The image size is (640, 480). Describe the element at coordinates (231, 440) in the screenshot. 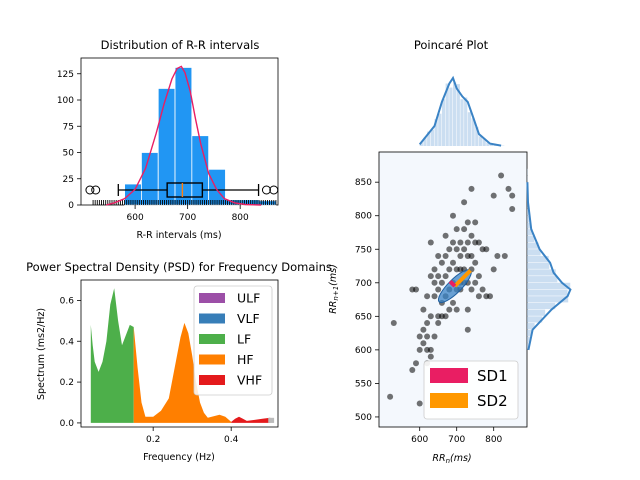

I see `x-tick-label: 0.4` at that location.